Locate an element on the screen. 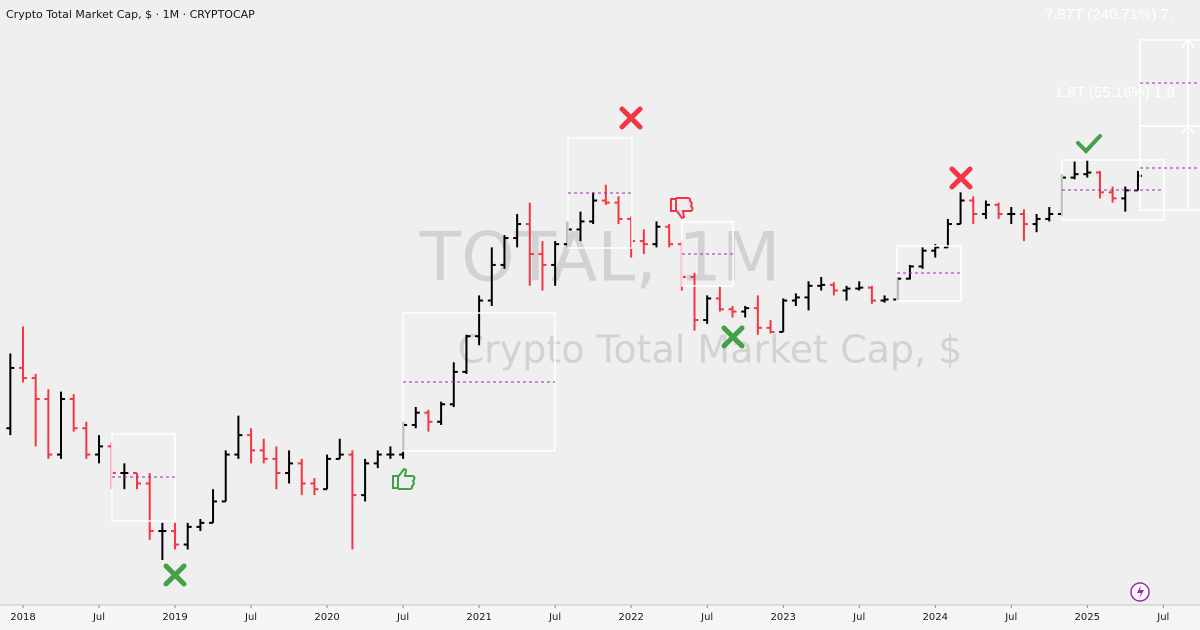 This screenshot has height=630, width=1200. x-tick-label: 2019 is located at coordinates (174, 617).